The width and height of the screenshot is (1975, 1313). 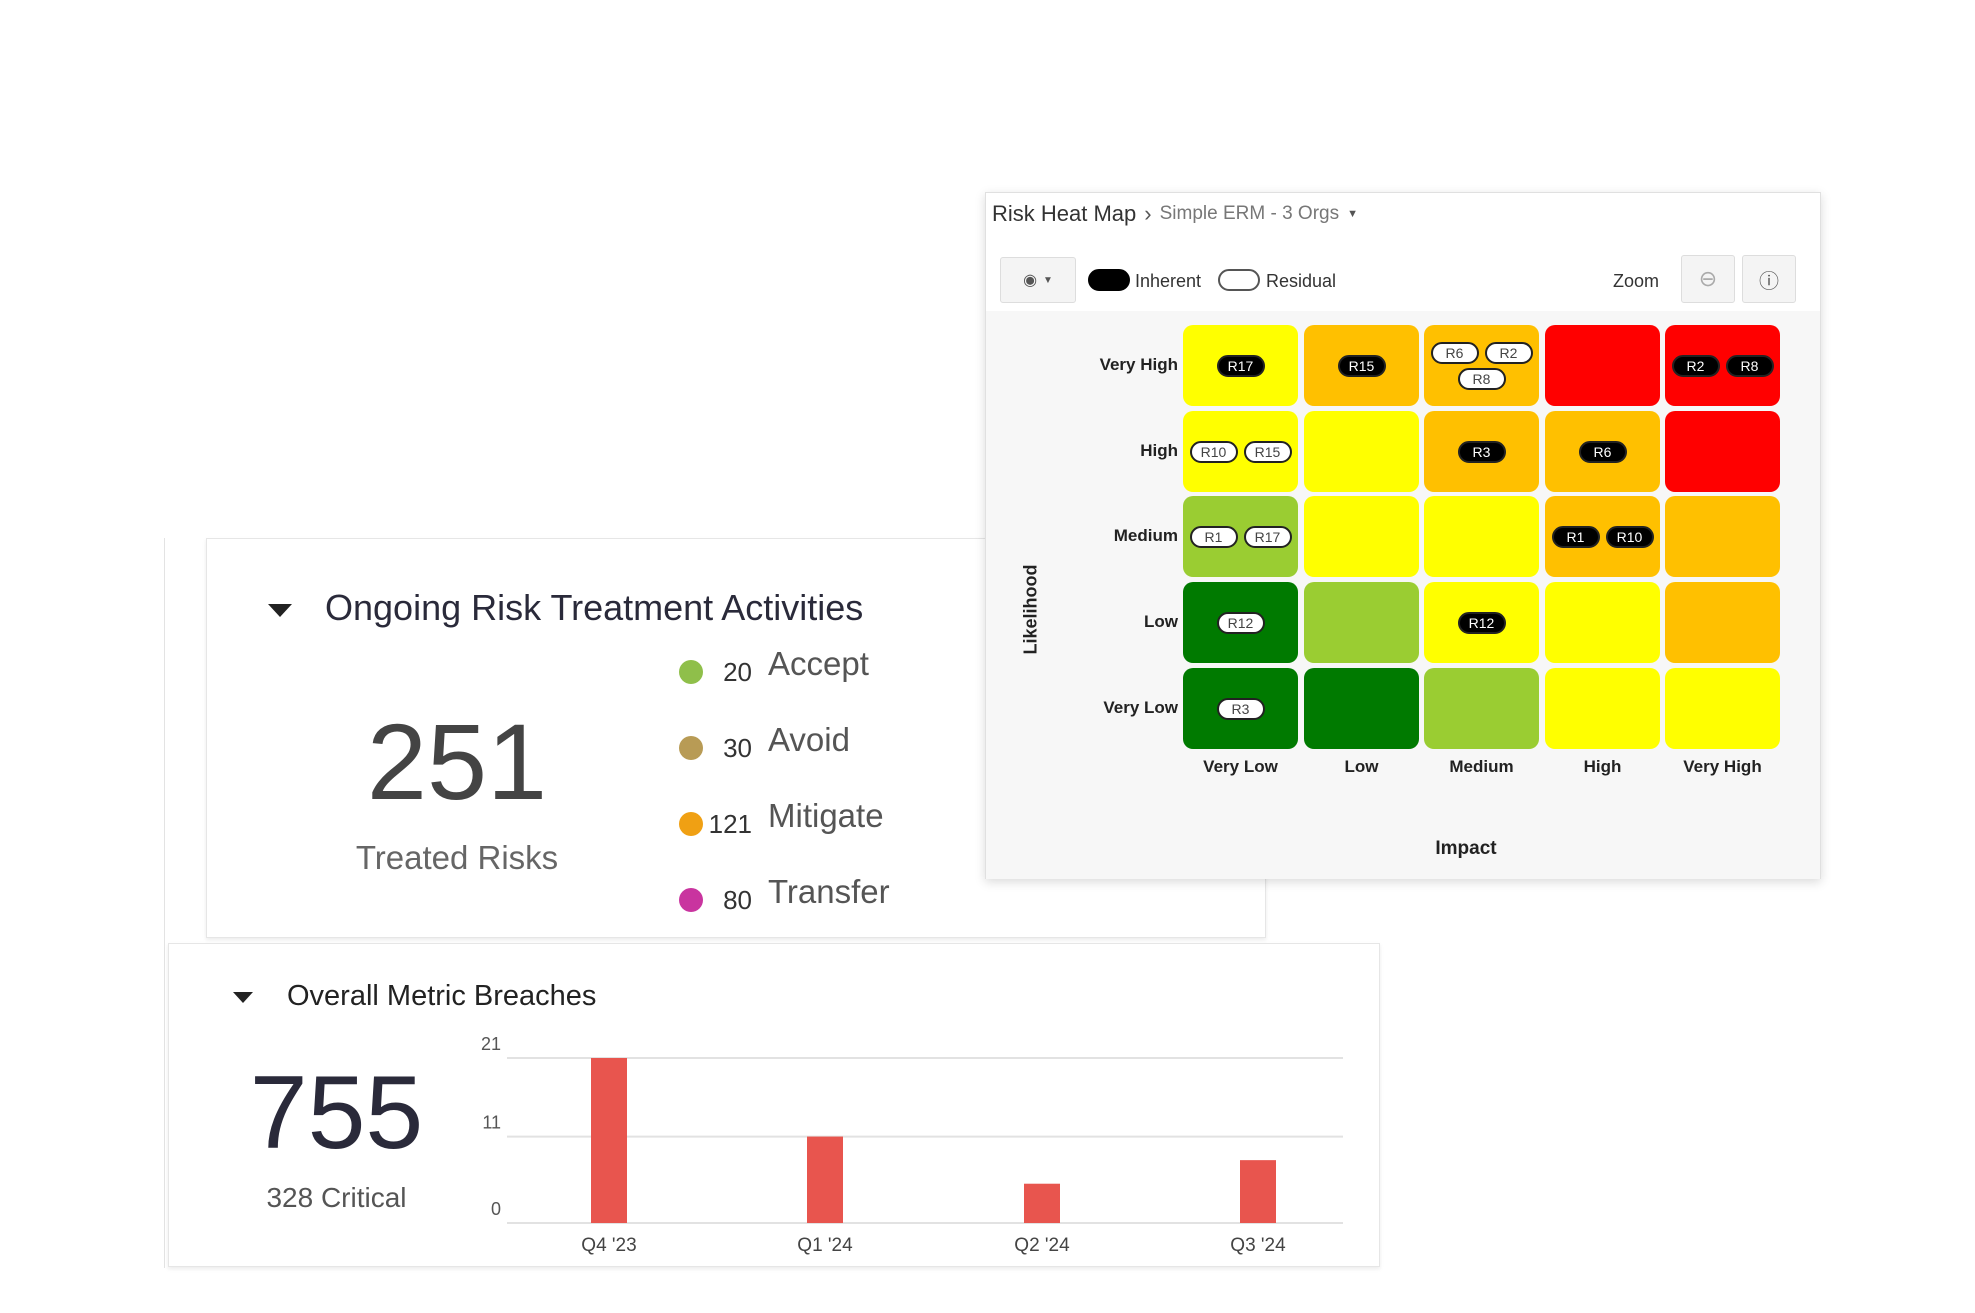 What do you see at coordinates (825, 1245) in the screenshot?
I see `x-tick-label: Q1 '24` at bounding box center [825, 1245].